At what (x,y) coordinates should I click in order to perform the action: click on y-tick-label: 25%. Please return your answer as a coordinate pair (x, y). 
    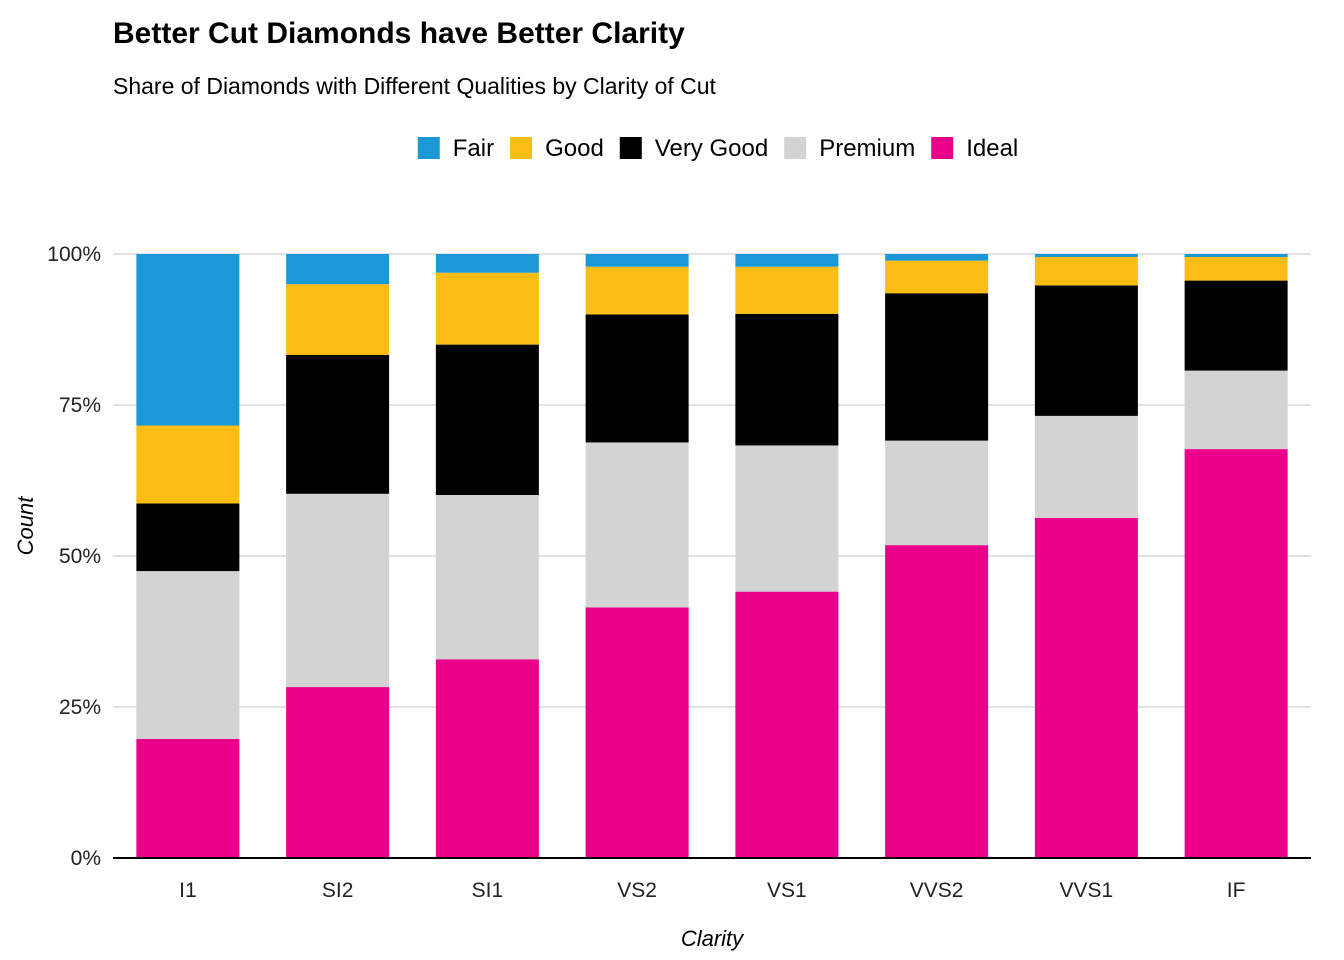
    Looking at the image, I should click on (80, 707).